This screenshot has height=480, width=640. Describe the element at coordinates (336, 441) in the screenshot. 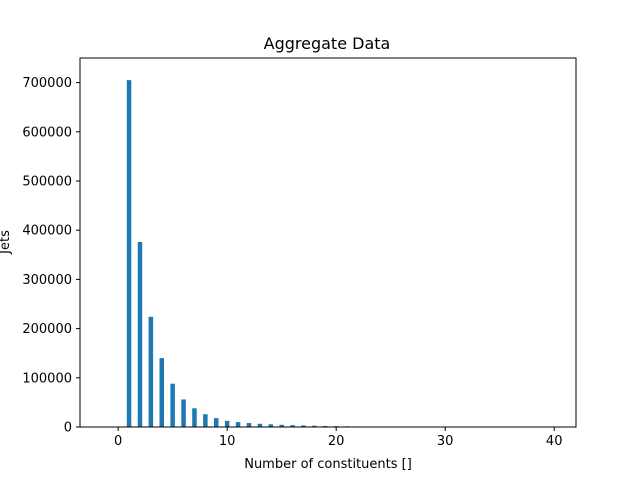

I see `x-tick-label: 20` at that location.